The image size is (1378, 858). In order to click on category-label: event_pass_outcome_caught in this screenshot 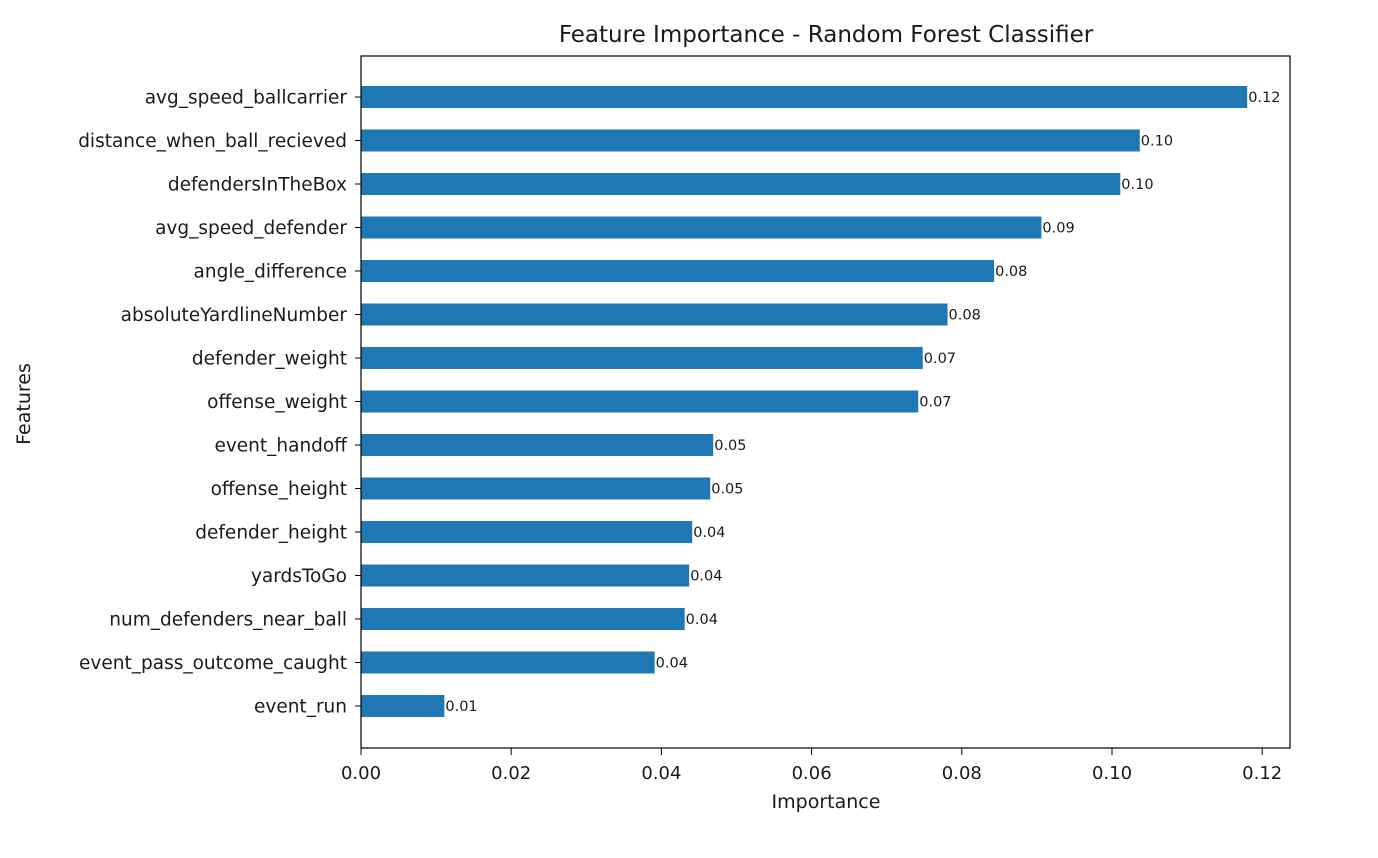, I will do `click(213, 663)`.